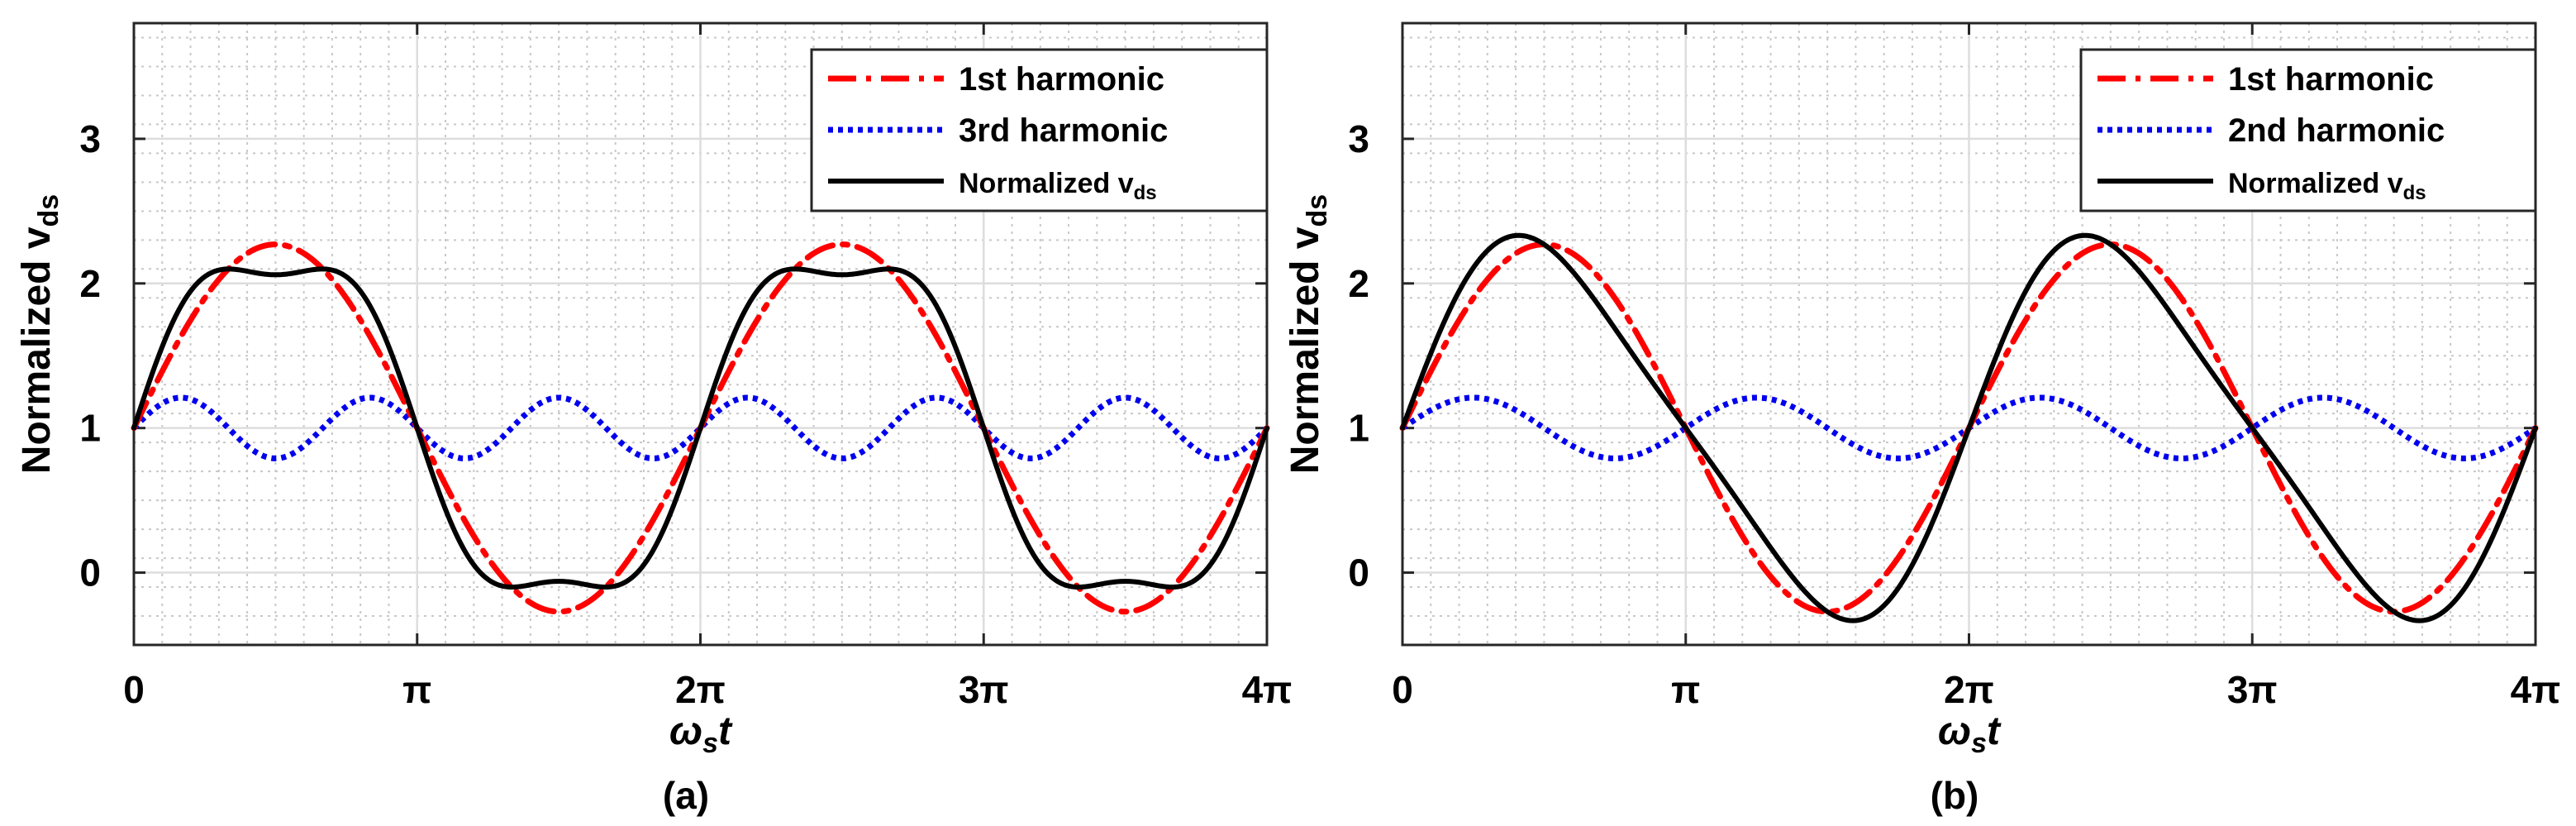 This screenshot has height=826, width=2576. Describe the element at coordinates (1955, 795) in the screenshot. I see `panel-label: (b)` at that location.